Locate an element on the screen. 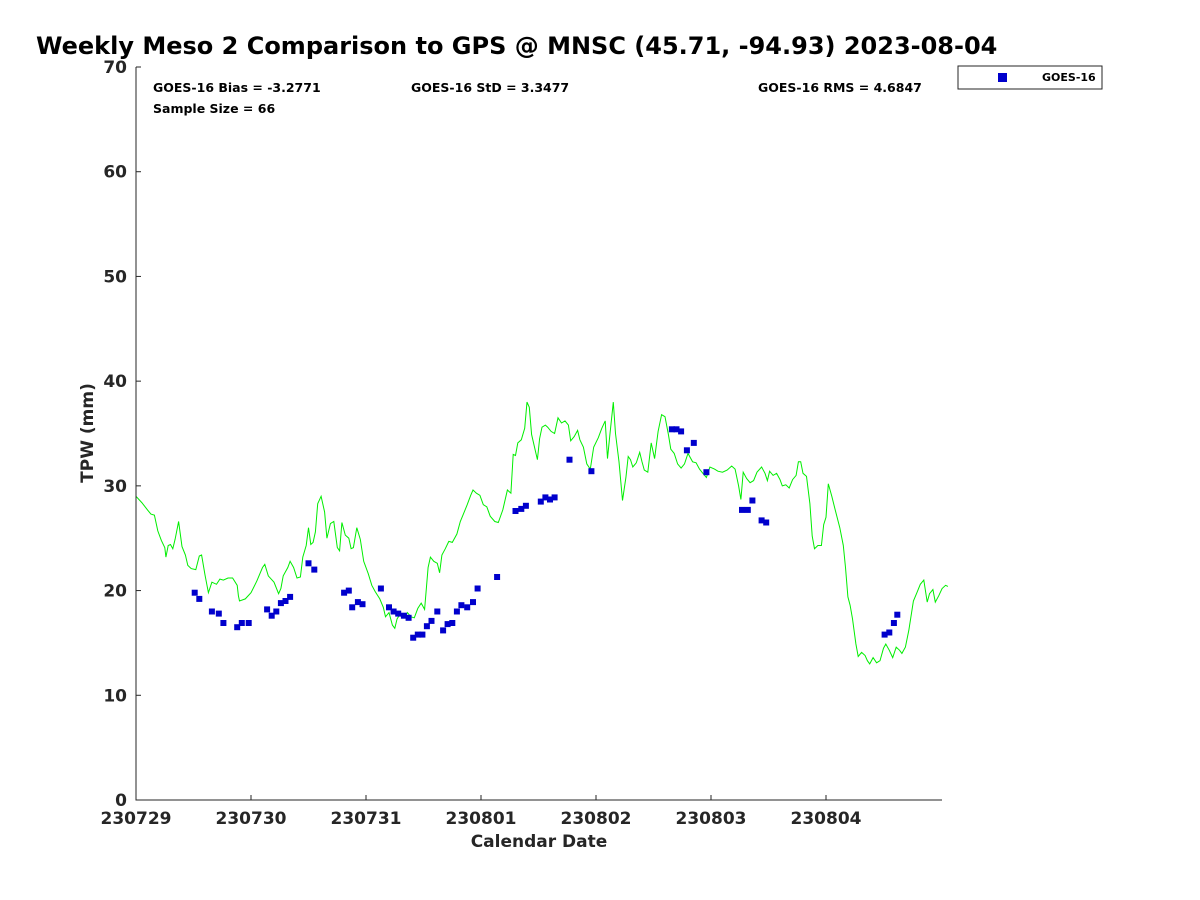 This screenshot has width=1200, height=900. y-tick-label: 10 is located at coordinates (115, 696).